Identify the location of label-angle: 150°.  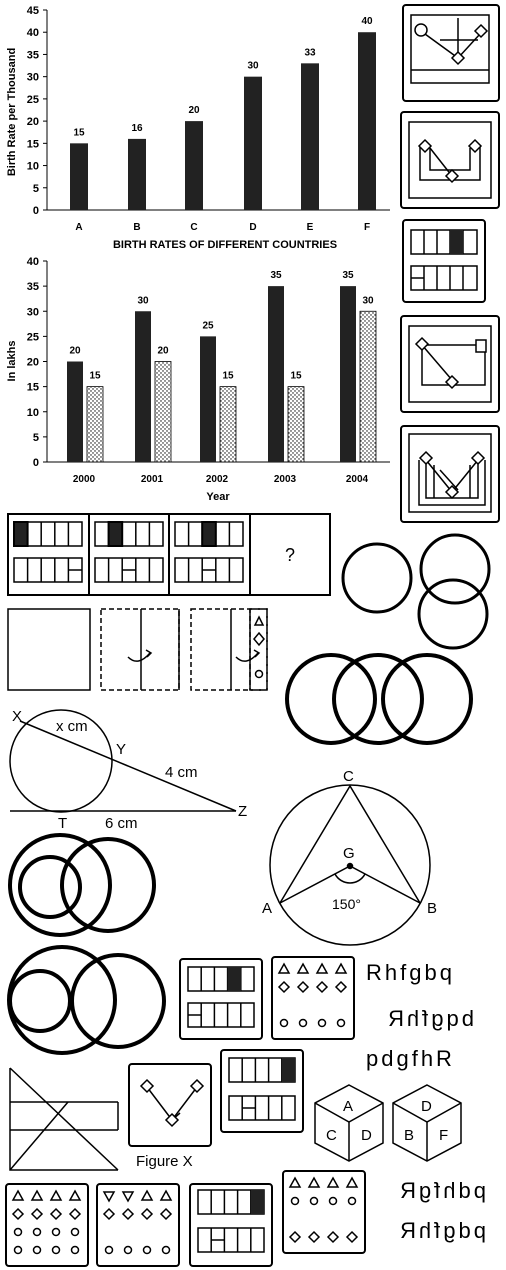
(346, 904).